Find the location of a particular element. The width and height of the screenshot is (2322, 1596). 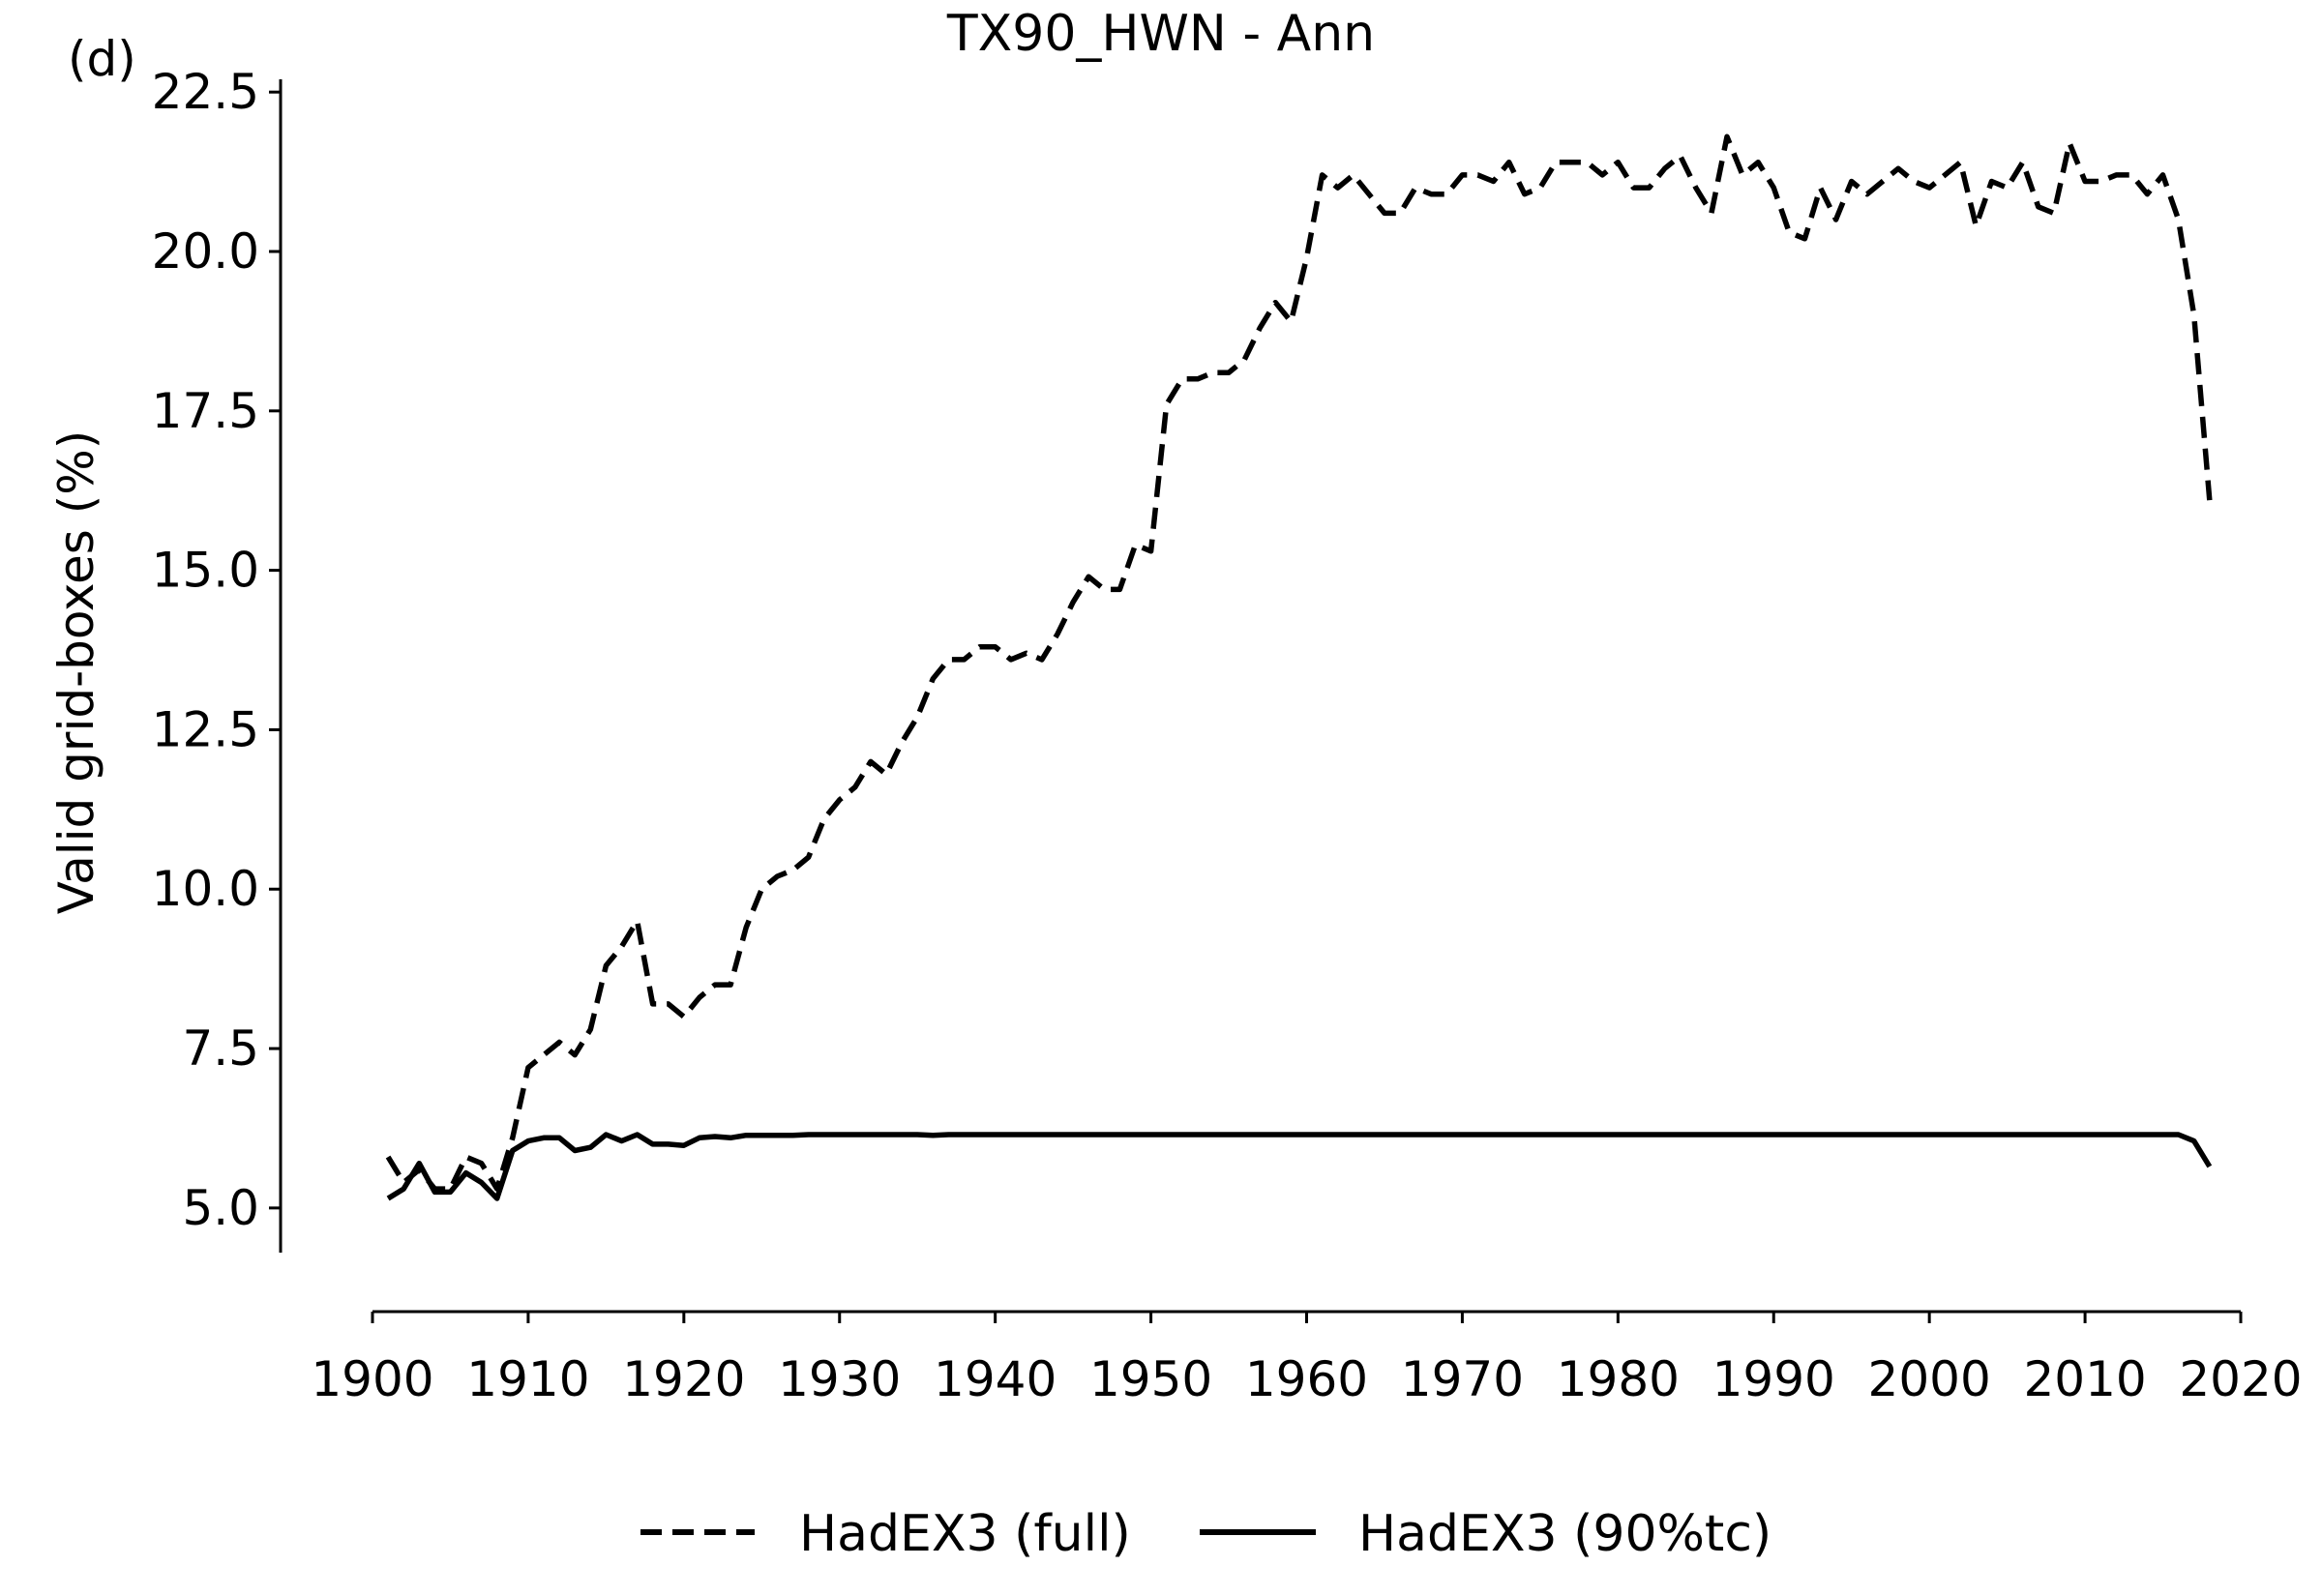

y-tick-label: 10.0 is located at coordinates (205, 889).